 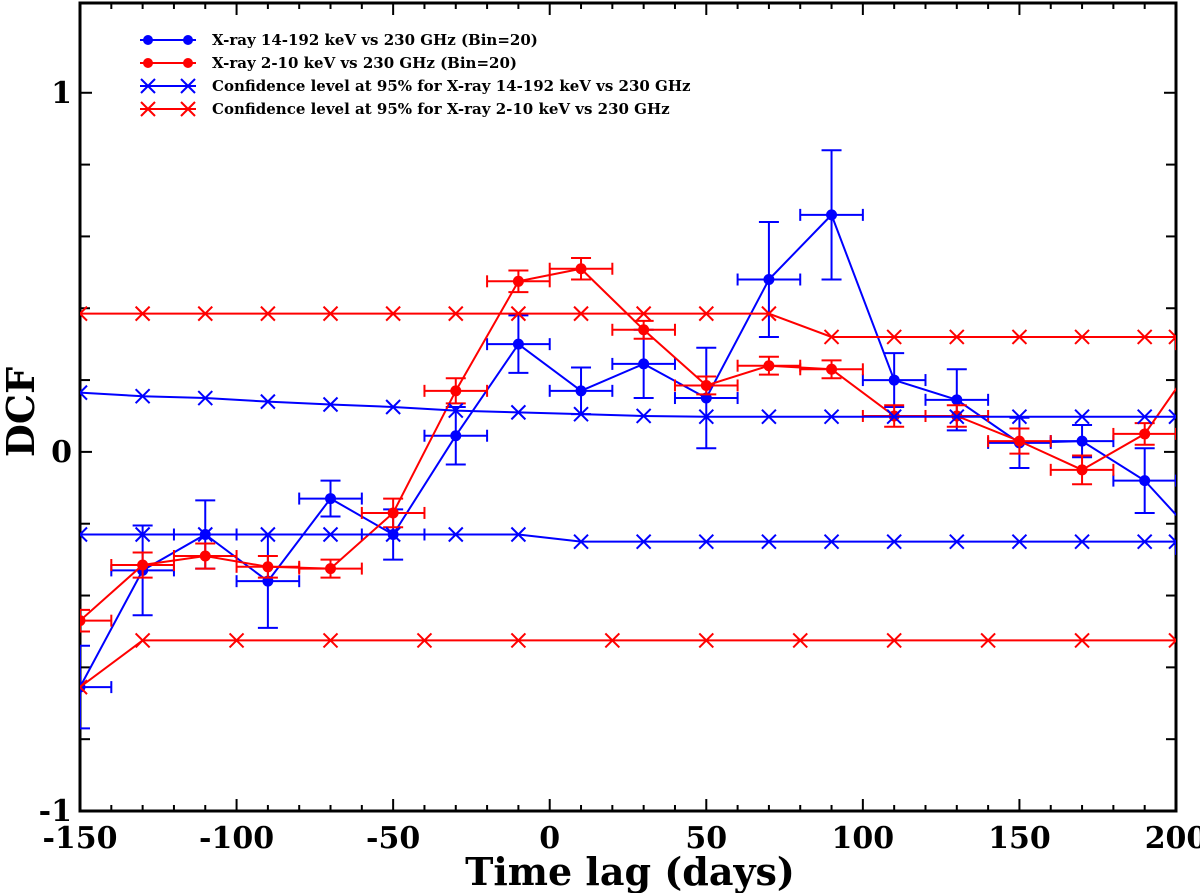 I want to click on x-tick-label: 100, so click(x=863, y=838).